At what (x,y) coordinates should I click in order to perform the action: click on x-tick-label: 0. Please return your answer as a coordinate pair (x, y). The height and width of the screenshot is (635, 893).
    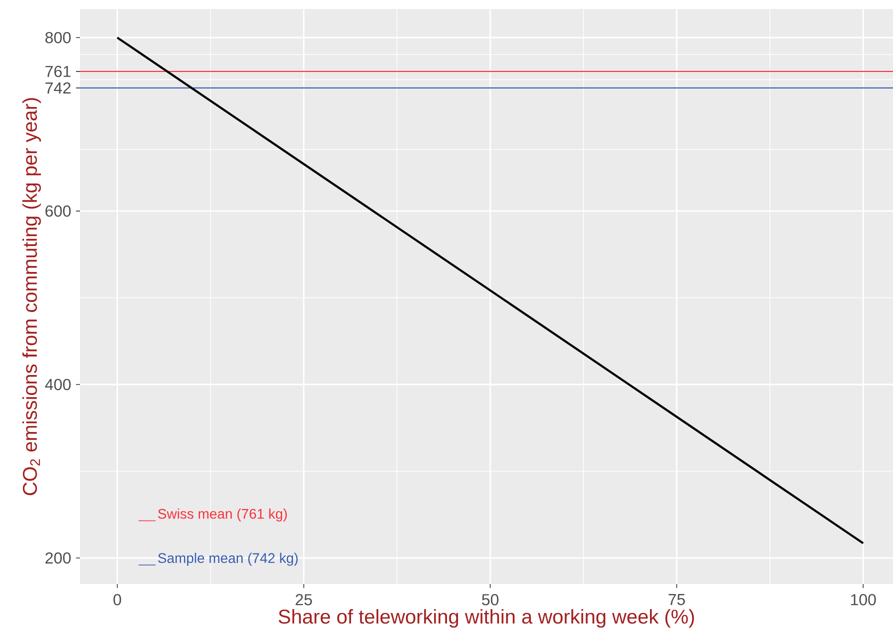
    Looking at the image, I should click on (117, 600).